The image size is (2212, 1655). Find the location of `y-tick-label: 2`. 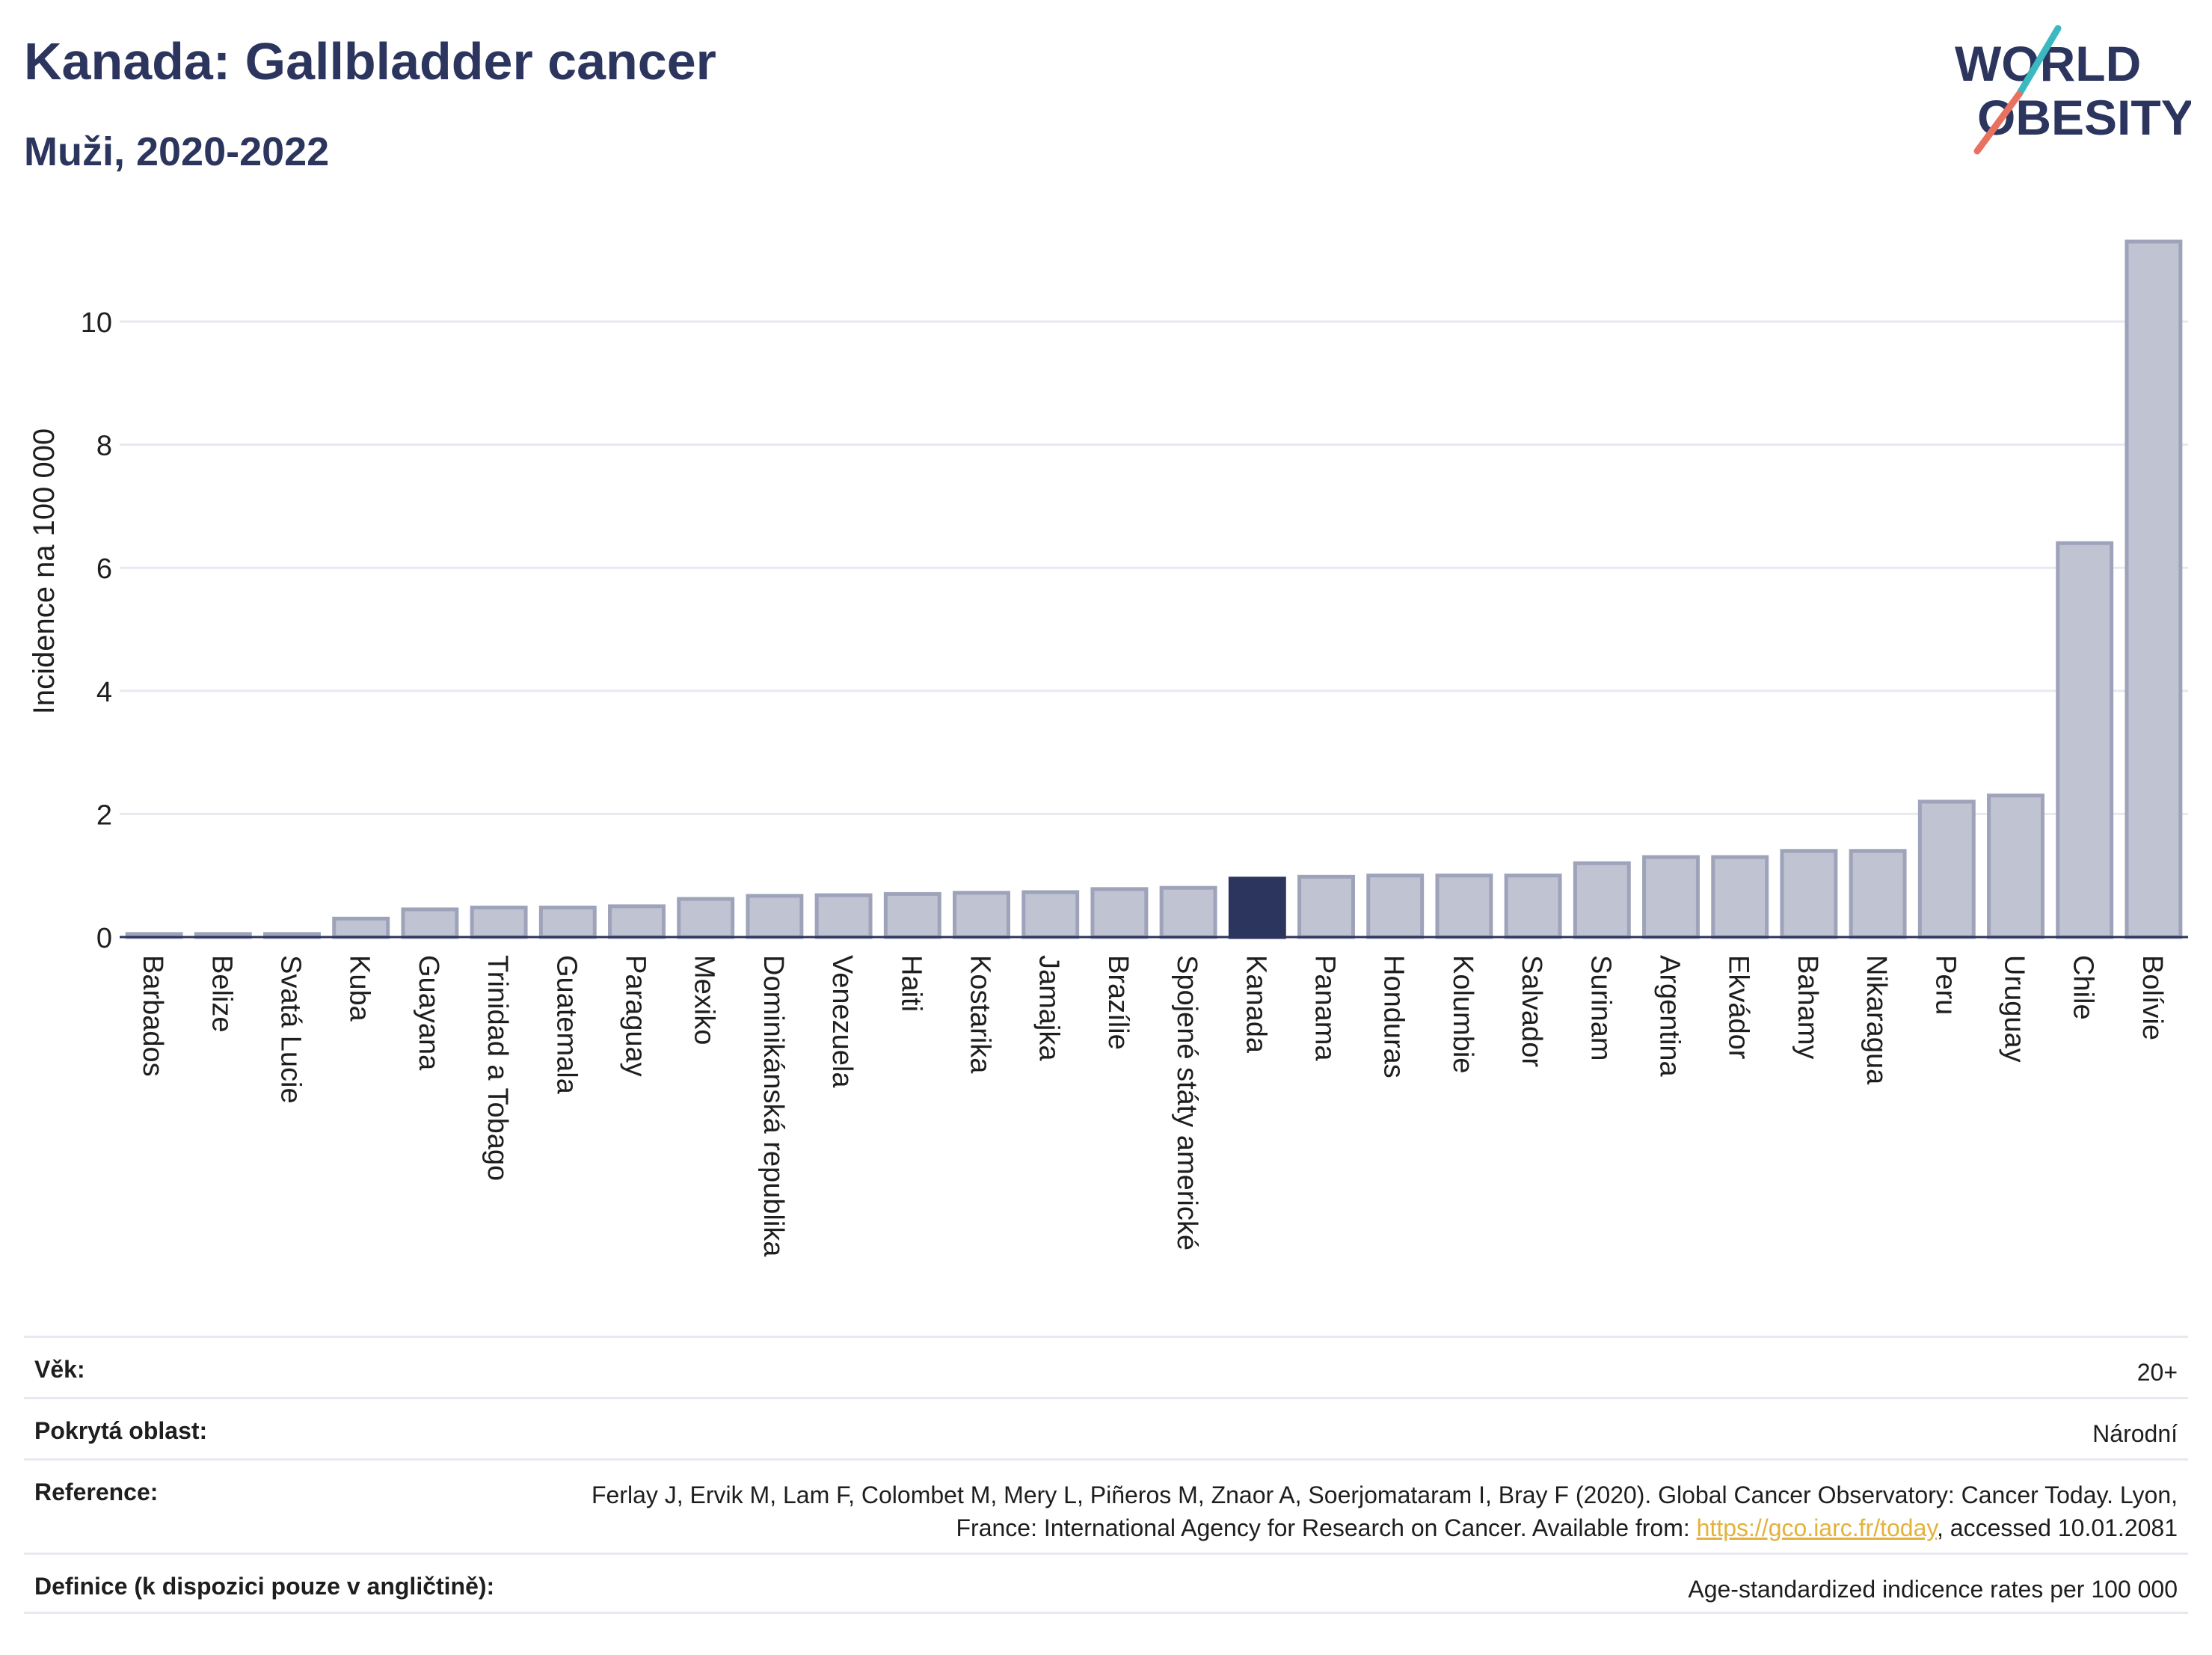

y-tick-label: 2 is located at coordinates (104, 815).